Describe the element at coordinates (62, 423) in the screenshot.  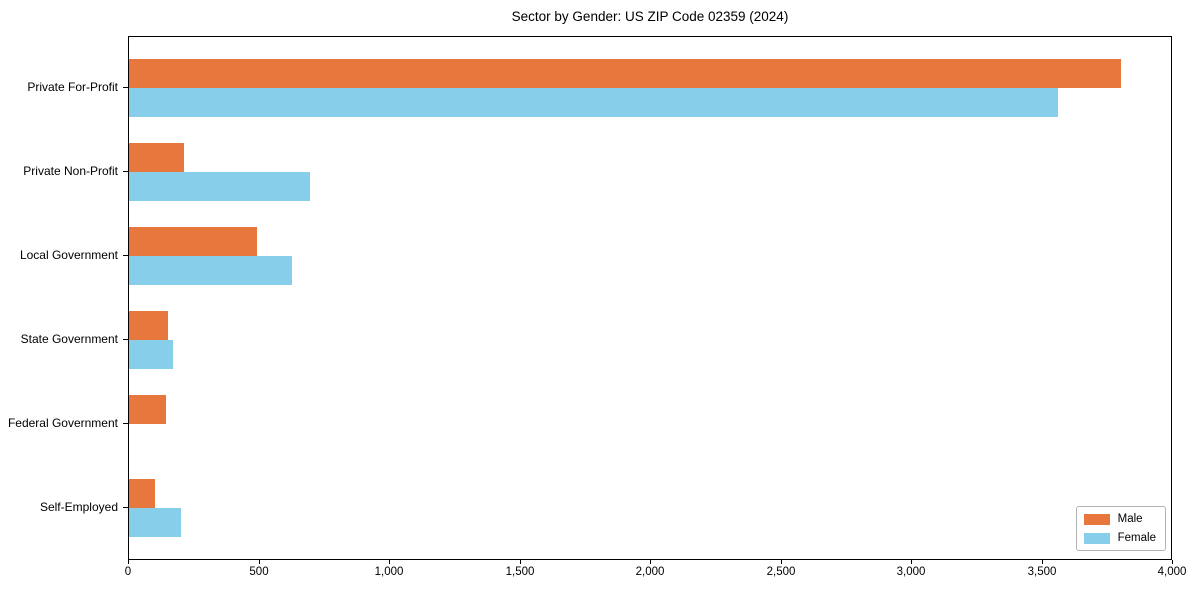
I see `y-tick-label: Federal Government` at that location.